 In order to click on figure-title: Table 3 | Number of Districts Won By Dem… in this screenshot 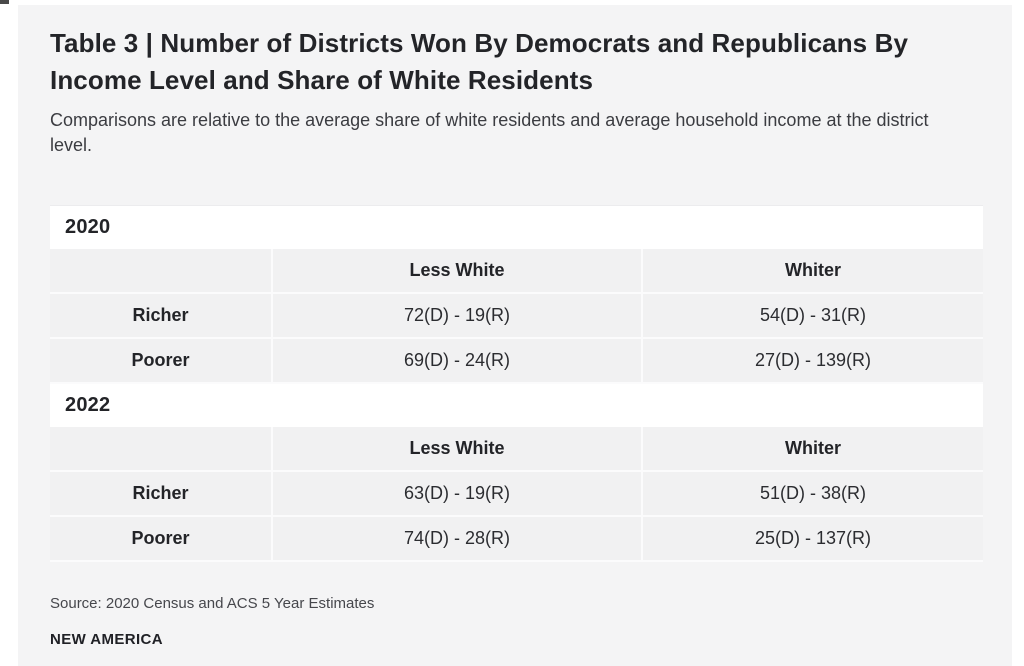, I will do `click(479, 61)`.